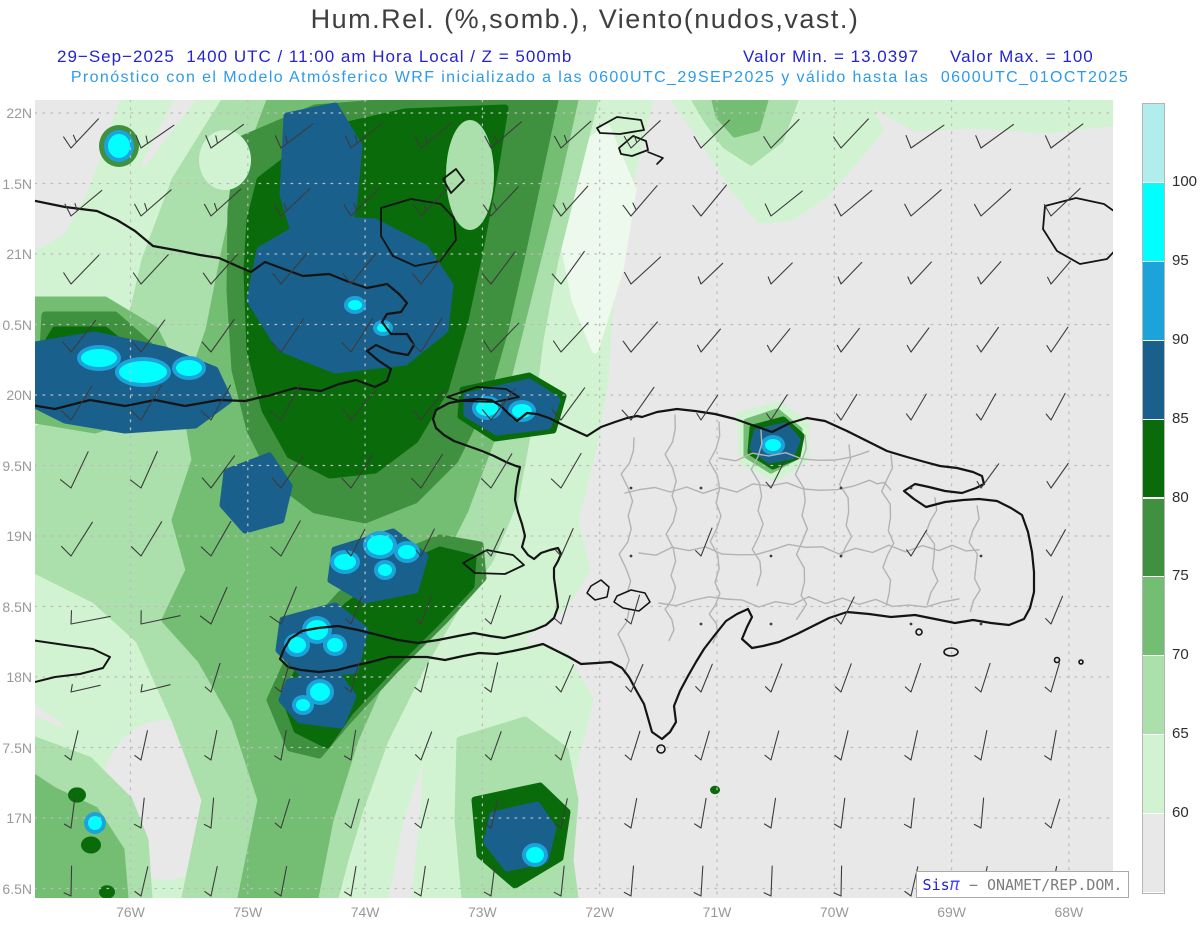 This screenshot has width=1200, height=927. I want to click on credit-sispi: Sis, so click(936, 884).